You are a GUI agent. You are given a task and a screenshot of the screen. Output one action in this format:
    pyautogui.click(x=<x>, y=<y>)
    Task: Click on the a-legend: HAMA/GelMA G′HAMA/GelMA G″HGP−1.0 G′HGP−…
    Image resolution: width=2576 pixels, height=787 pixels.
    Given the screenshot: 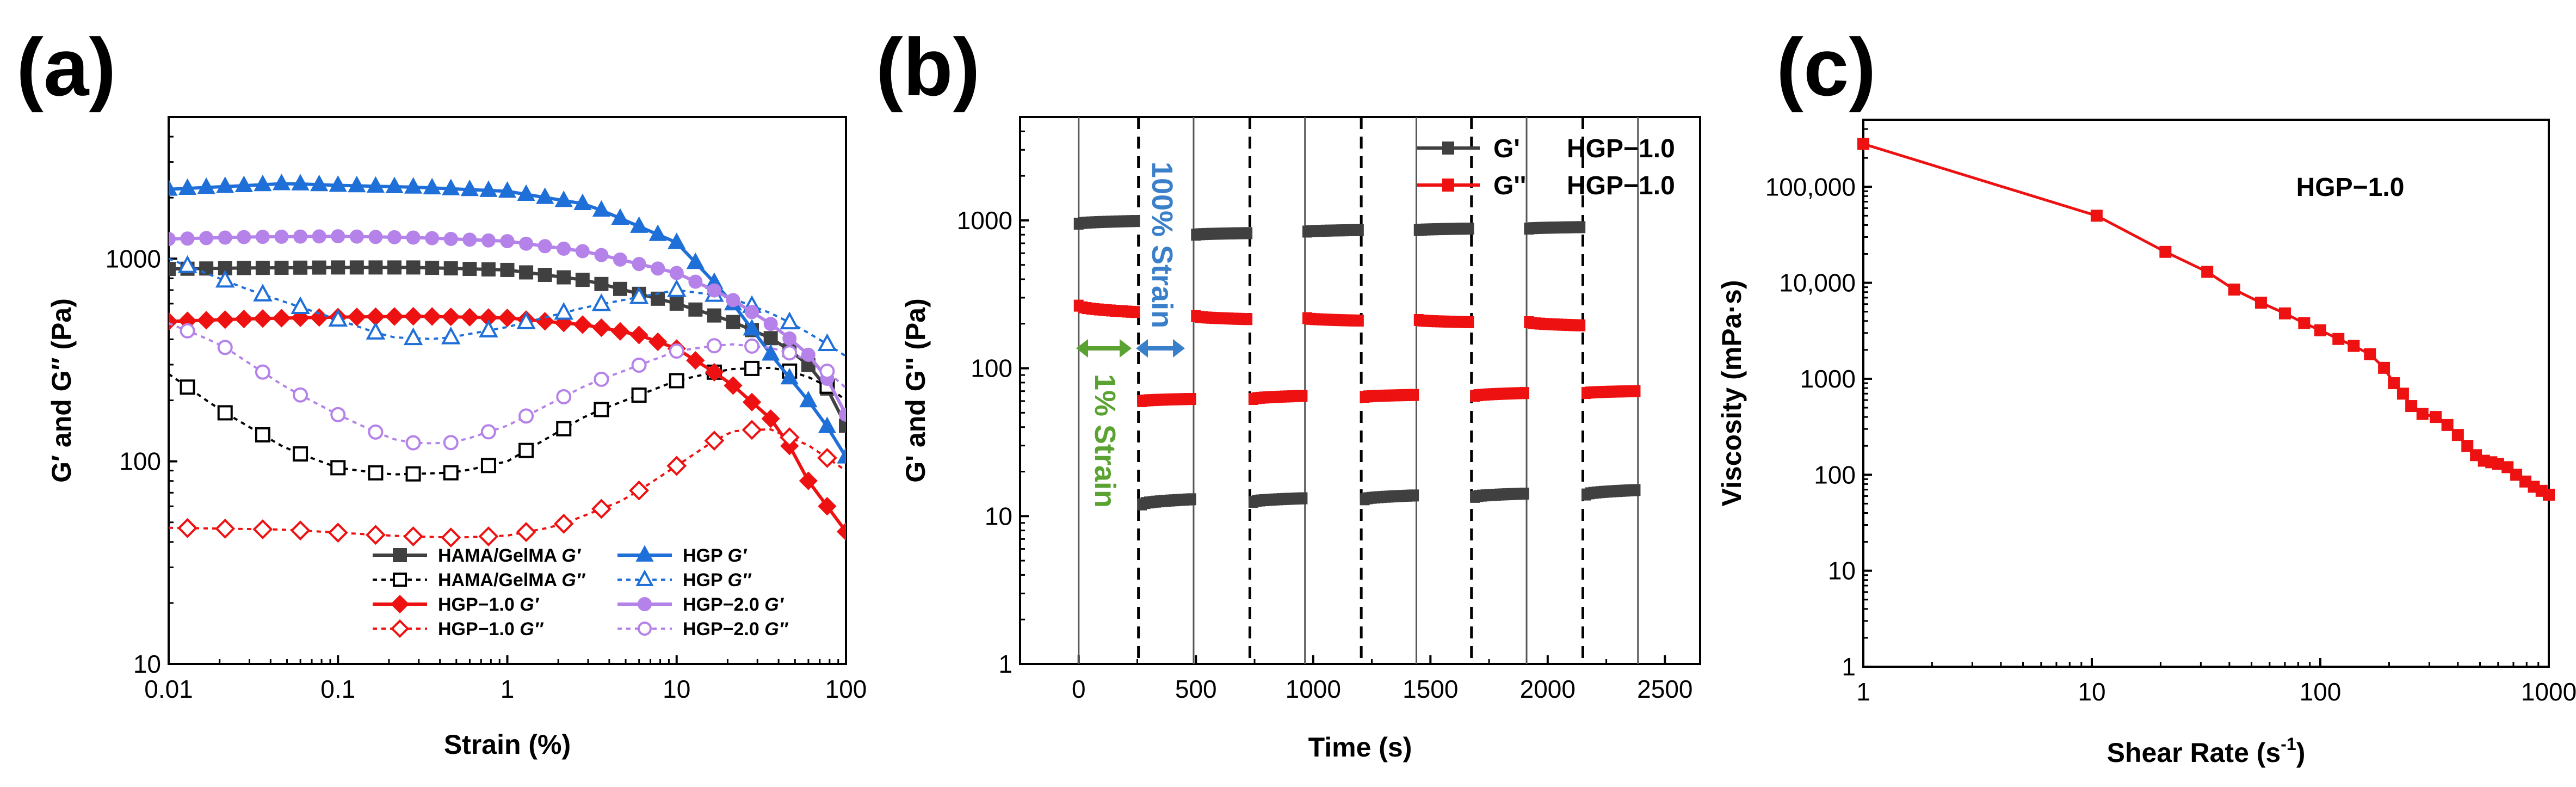 What is the action you would take?
    pyautogui.click(x=581, y=592)
    